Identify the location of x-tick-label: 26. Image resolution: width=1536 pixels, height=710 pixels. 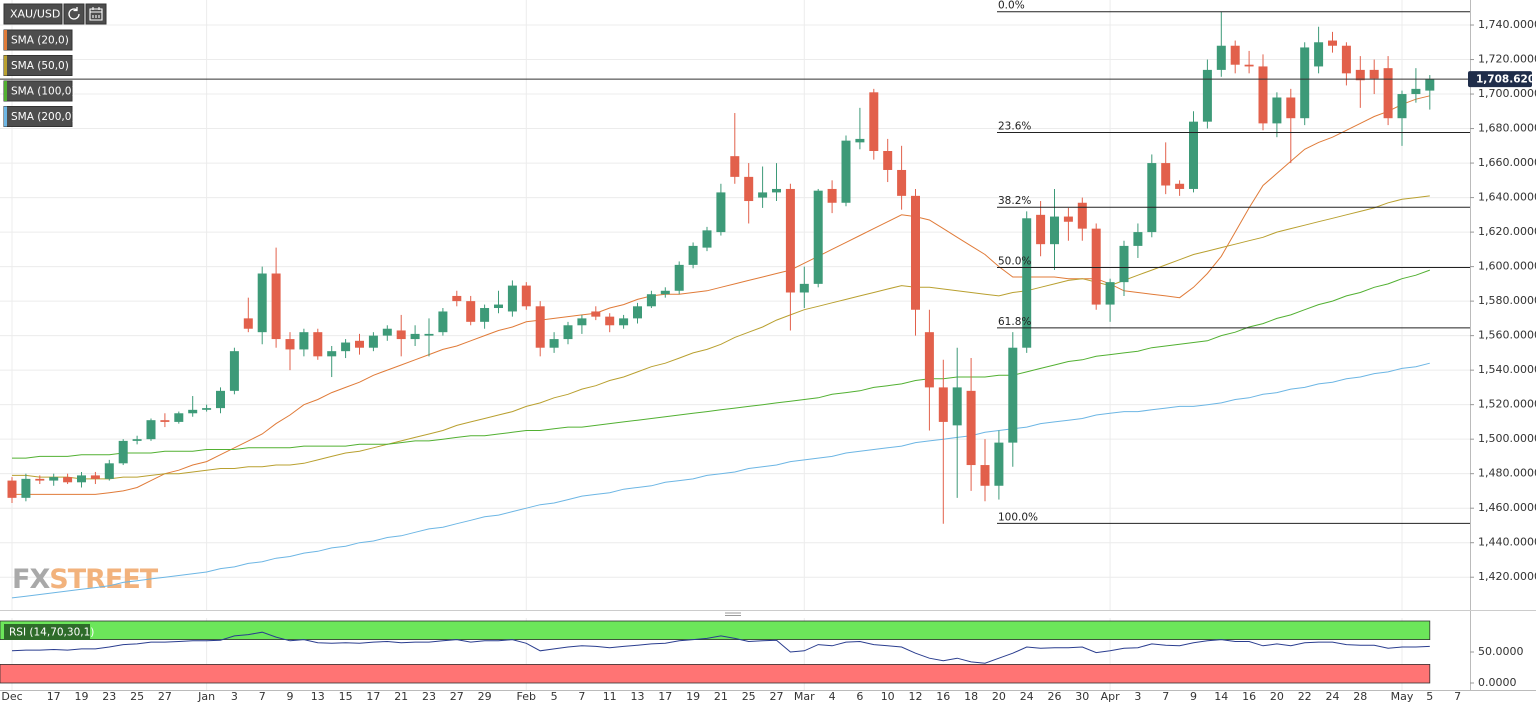
(1055, 696).